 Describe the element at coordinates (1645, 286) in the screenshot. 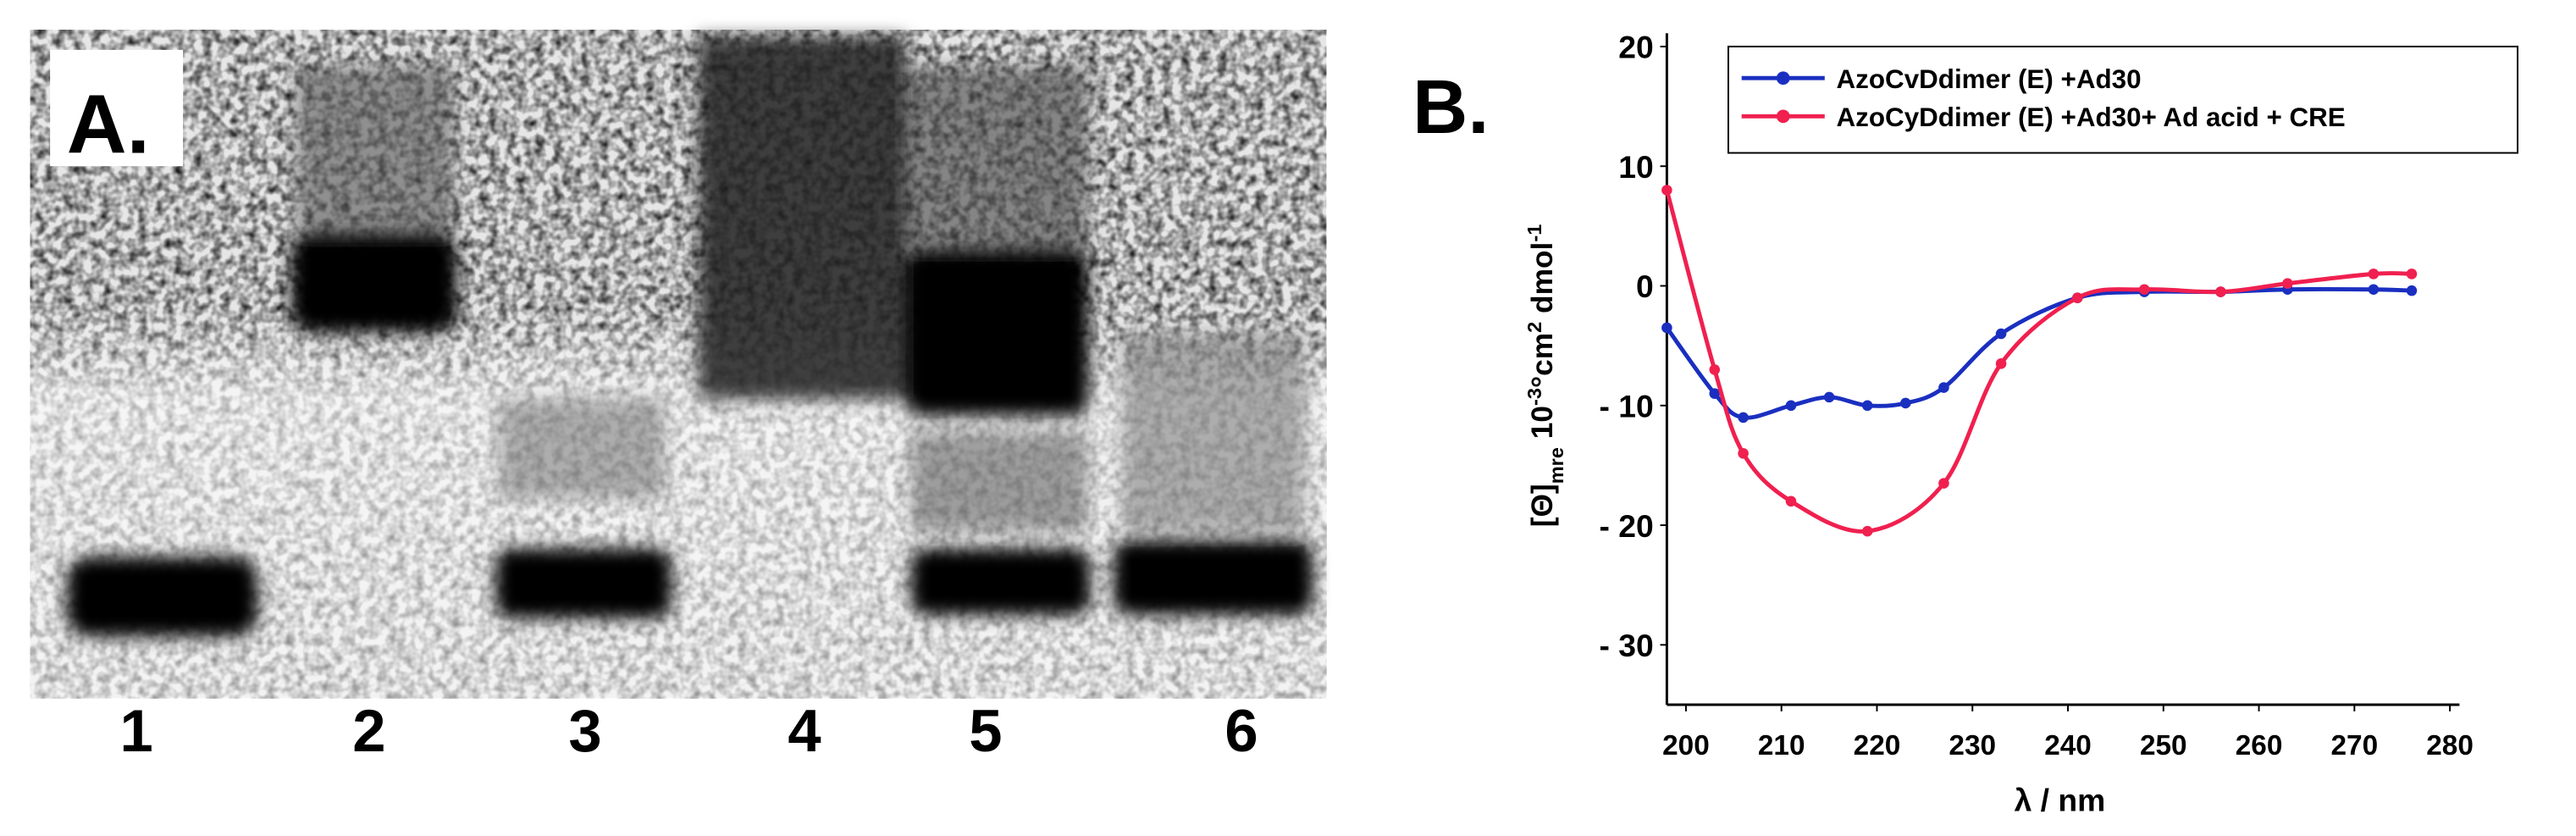

I see `y-tick-label: 0` at that location.